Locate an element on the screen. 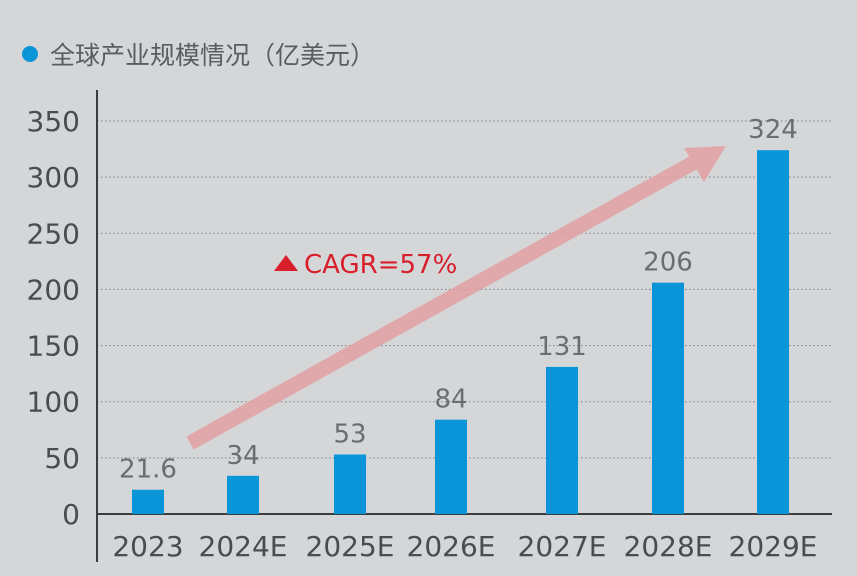 Image resolution: width=857 pixels, height=576 pixels. value-label: 21.6 is located at coordinates (148, 470).